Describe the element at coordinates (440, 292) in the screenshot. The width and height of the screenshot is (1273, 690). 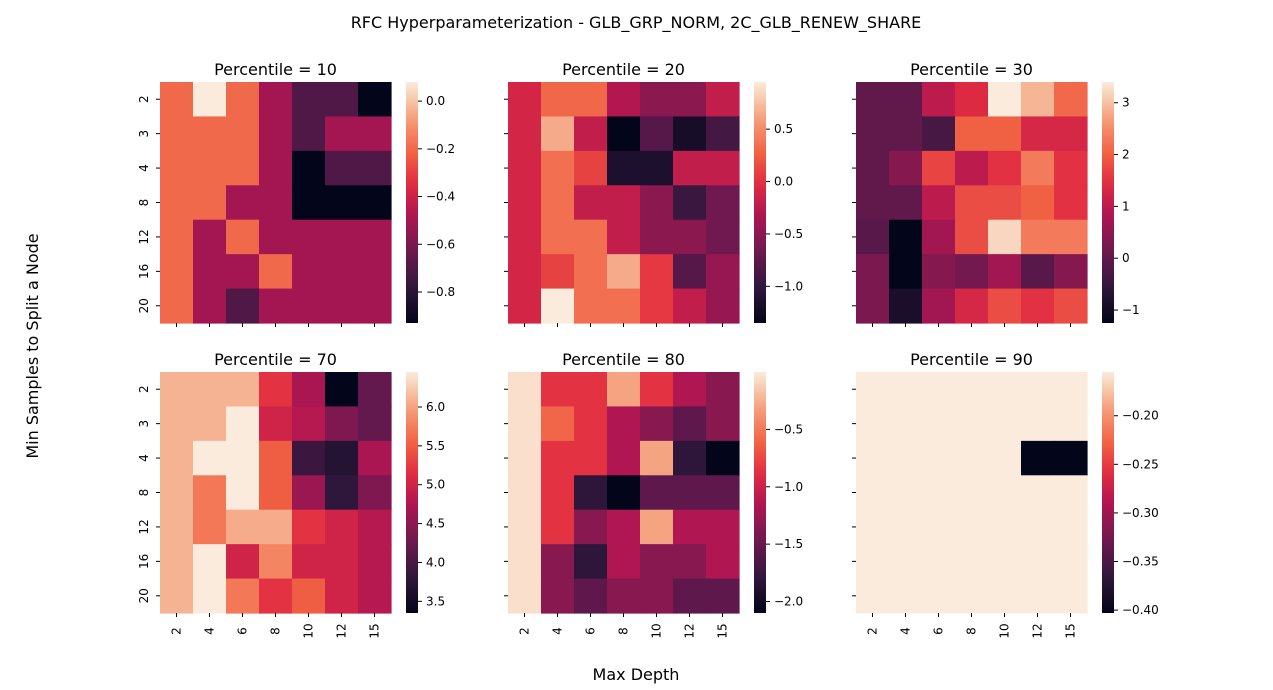
I see `colorbar-tick-label: −0.8` at that location.